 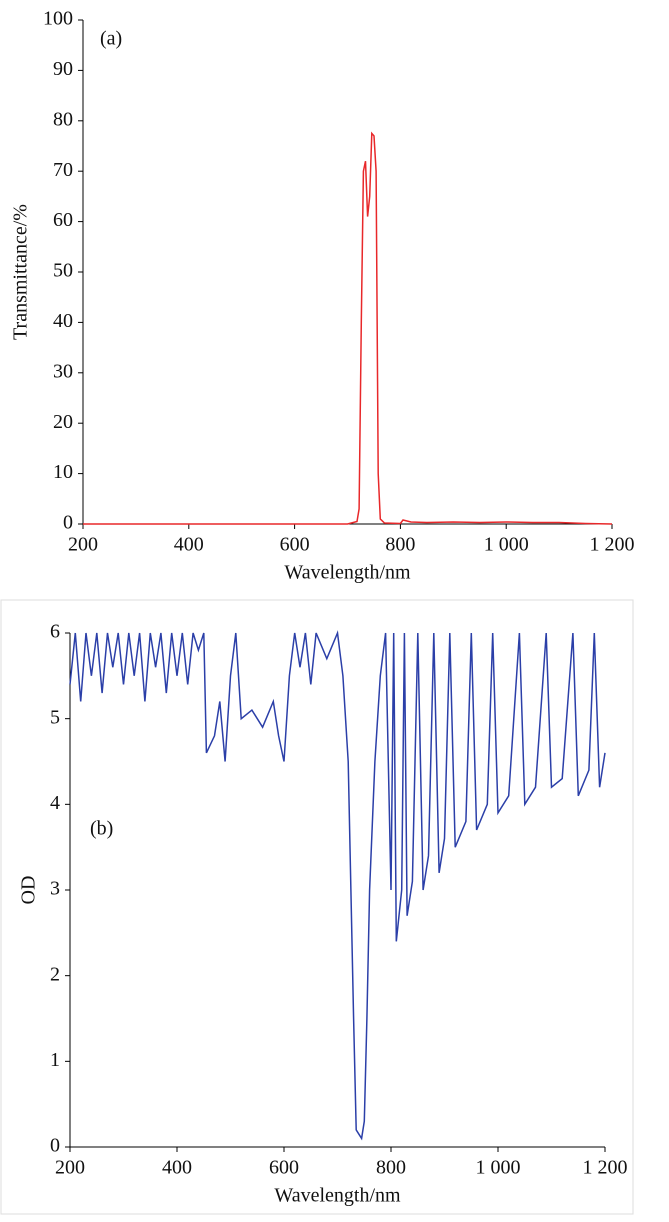 I want to click on y-tick-label: 10, so click(x=63, y=472).